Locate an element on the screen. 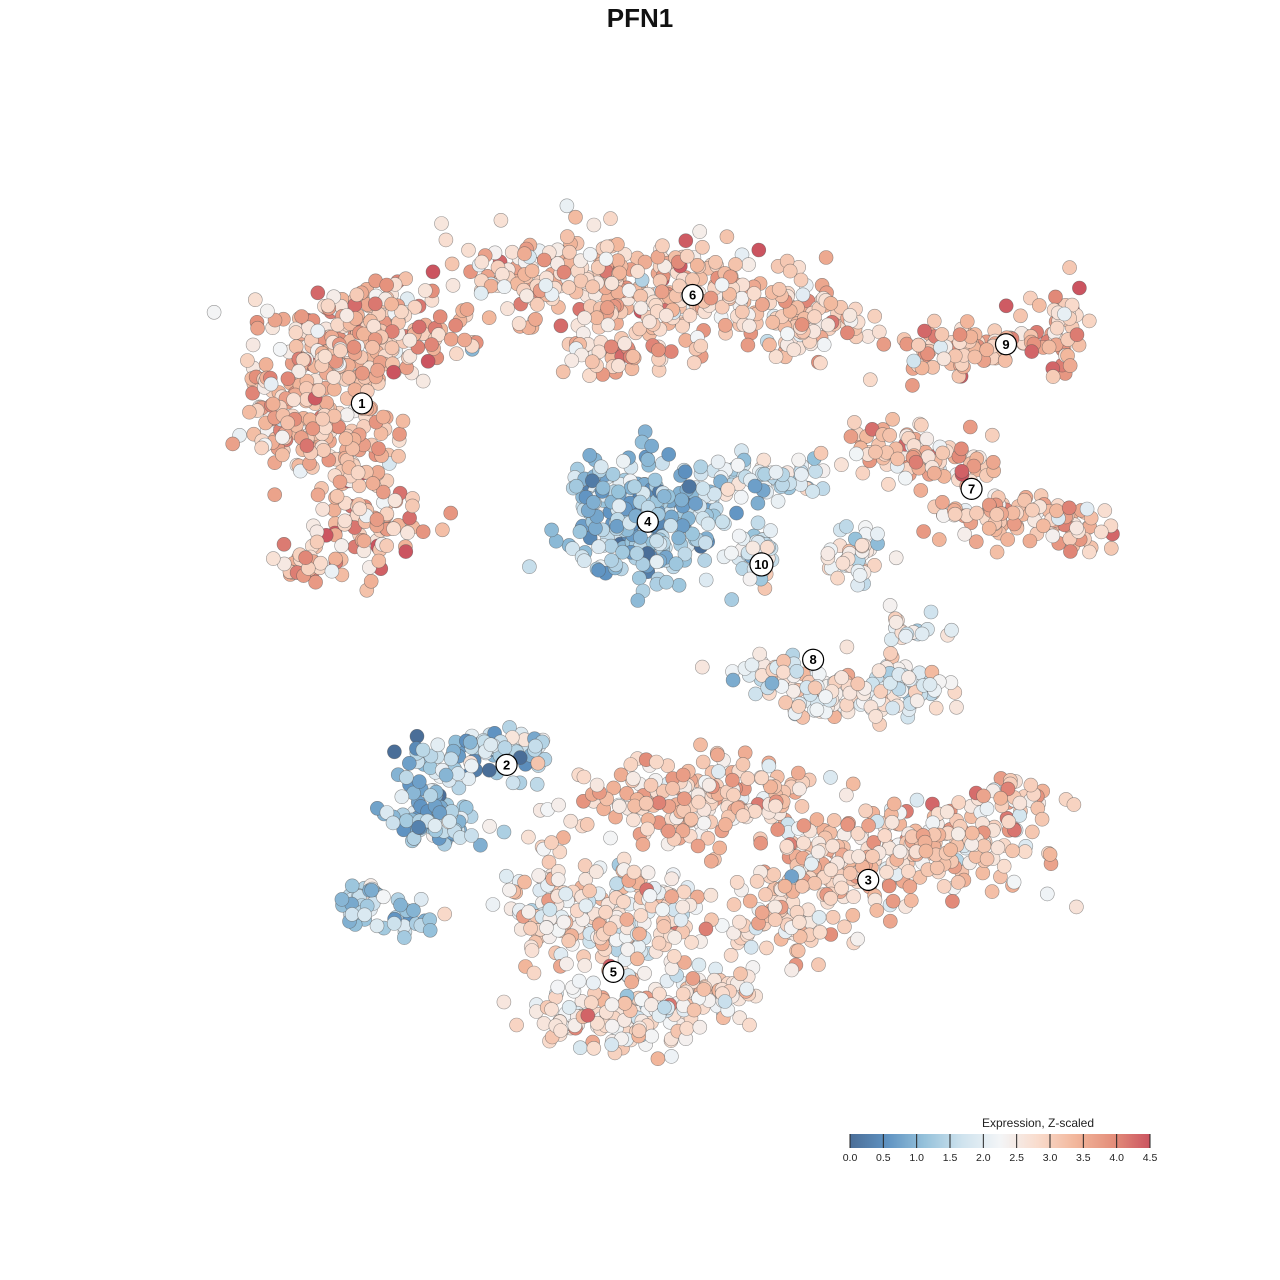 The width and height of the screenshot is (1280, 1280). cluster-label-text: 7 is located at coordinates (971, 488).